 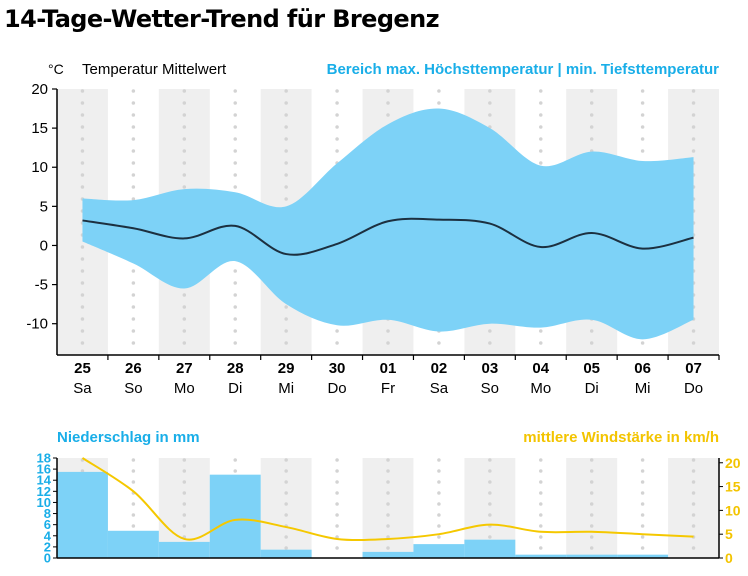 I want to click on wind-tick-label: 20, so click(x=733, y=463).